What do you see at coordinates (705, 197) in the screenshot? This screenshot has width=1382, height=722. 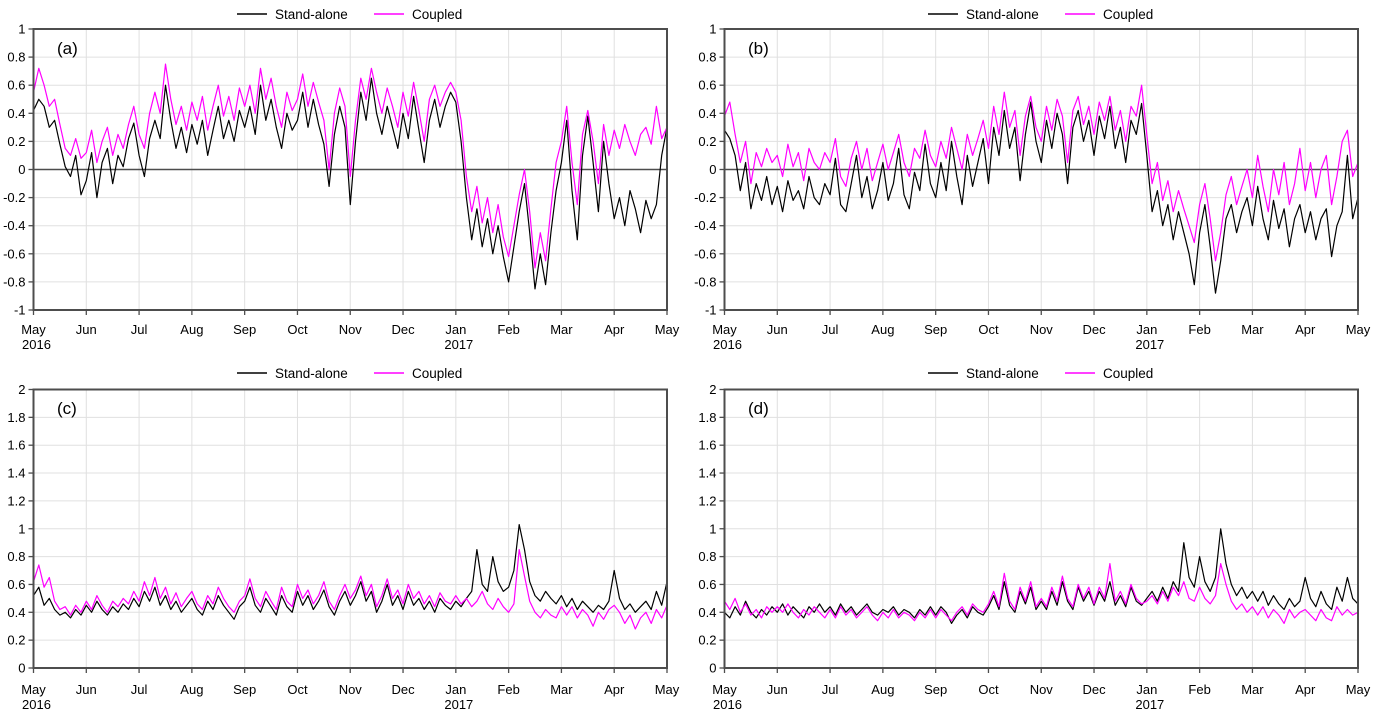 I see `y-axis-tick-label: -0.2` at bounding box center [705, 197].